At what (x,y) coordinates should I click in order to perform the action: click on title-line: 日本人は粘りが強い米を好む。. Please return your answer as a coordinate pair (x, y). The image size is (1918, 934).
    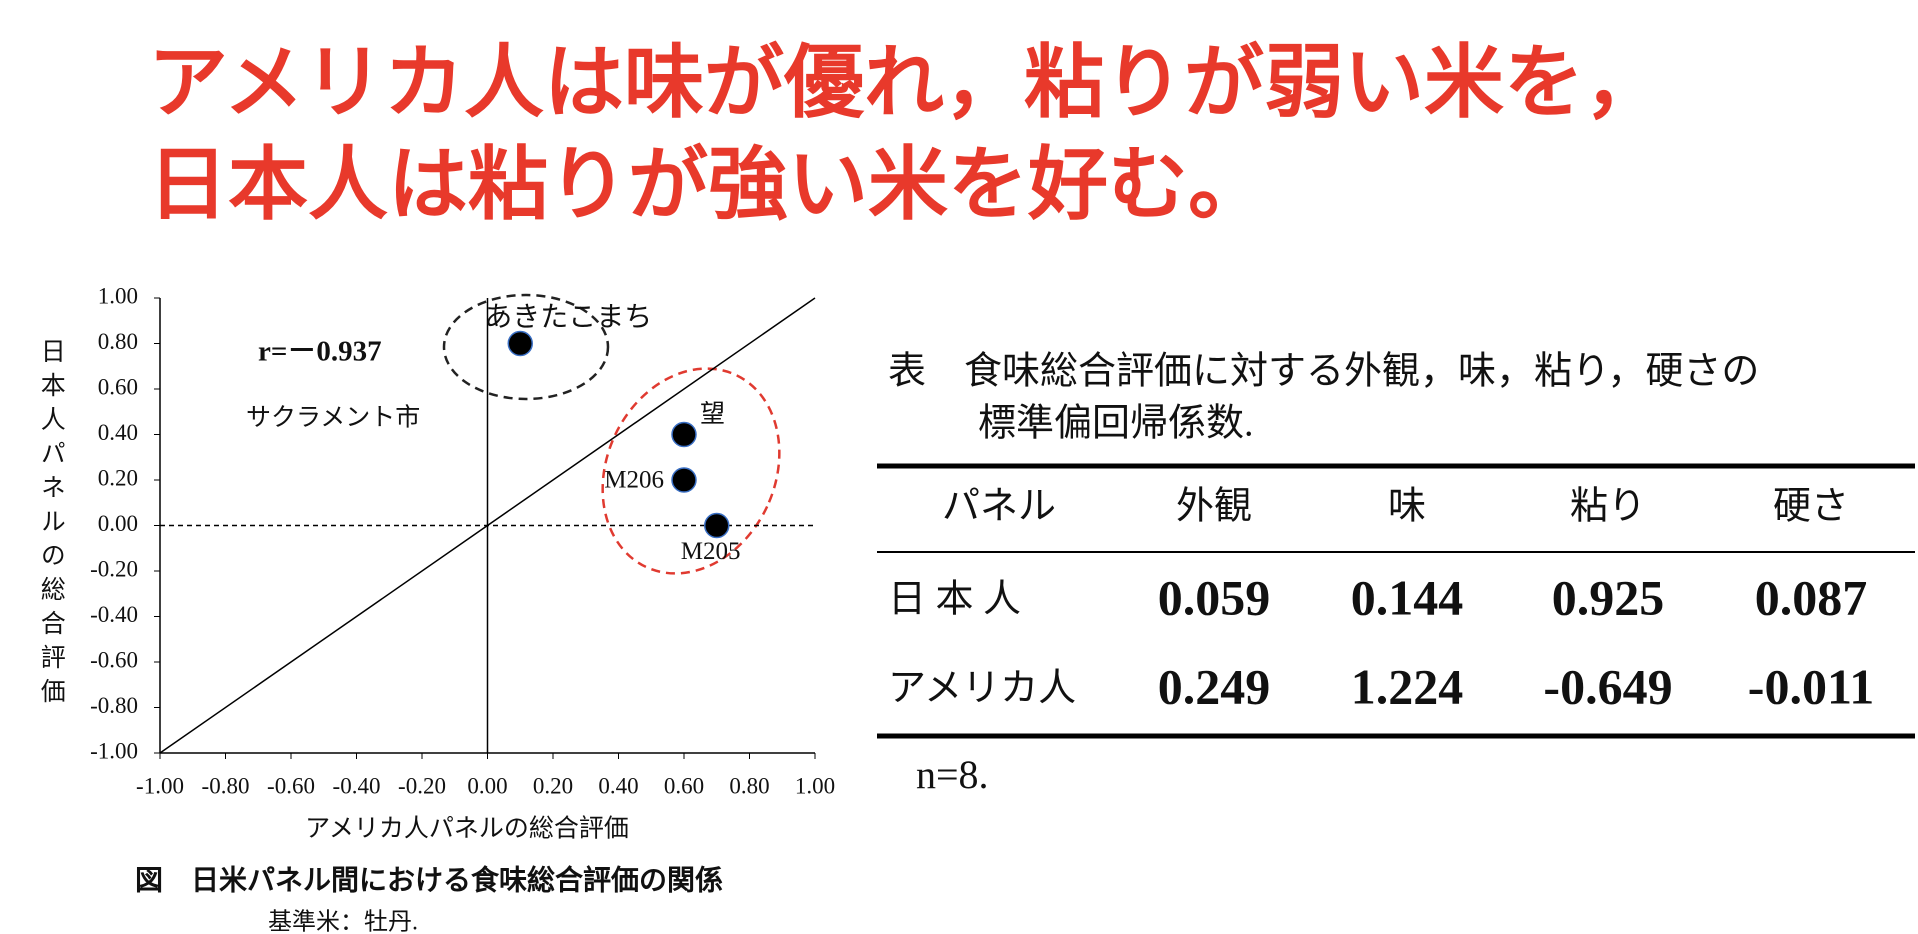
    Looking at the image, I should click on (708, 184).